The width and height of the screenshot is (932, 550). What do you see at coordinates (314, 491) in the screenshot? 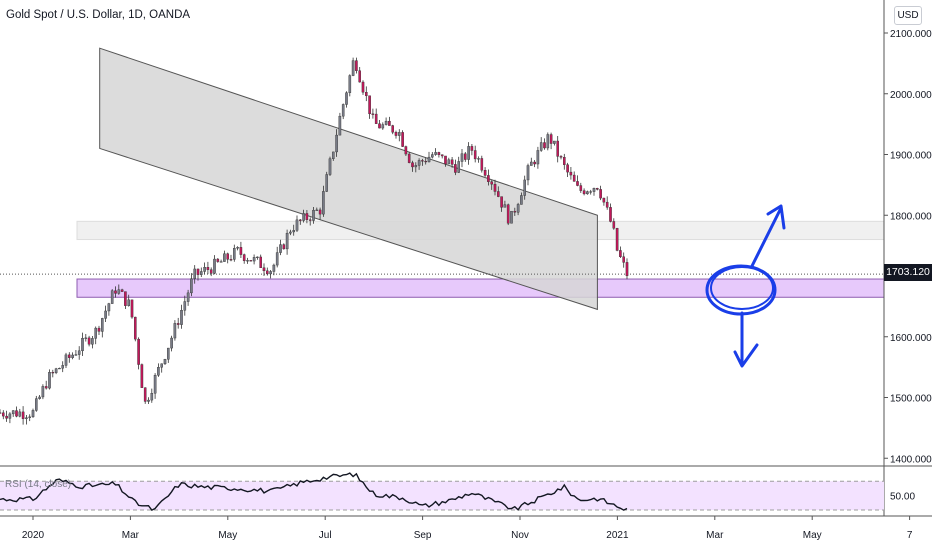
I see `rsi-line` at bounding box center [314, 491].